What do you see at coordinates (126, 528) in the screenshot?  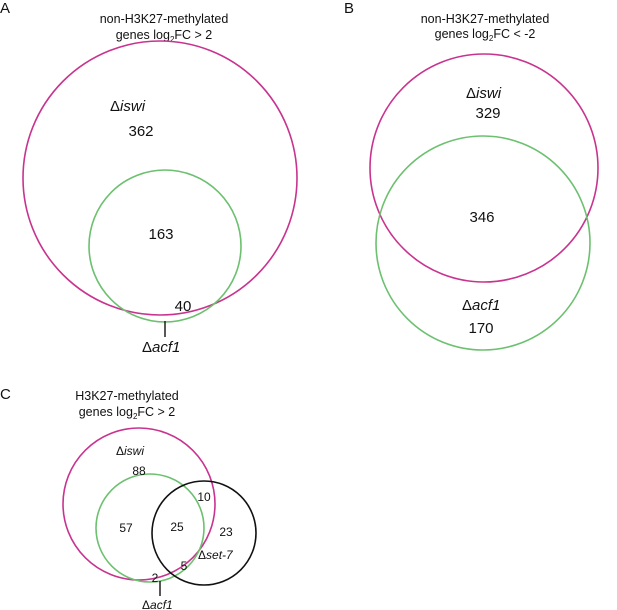 I see `panel-c-count-iswi-acf1: 57` at bounding box center [126, 528].